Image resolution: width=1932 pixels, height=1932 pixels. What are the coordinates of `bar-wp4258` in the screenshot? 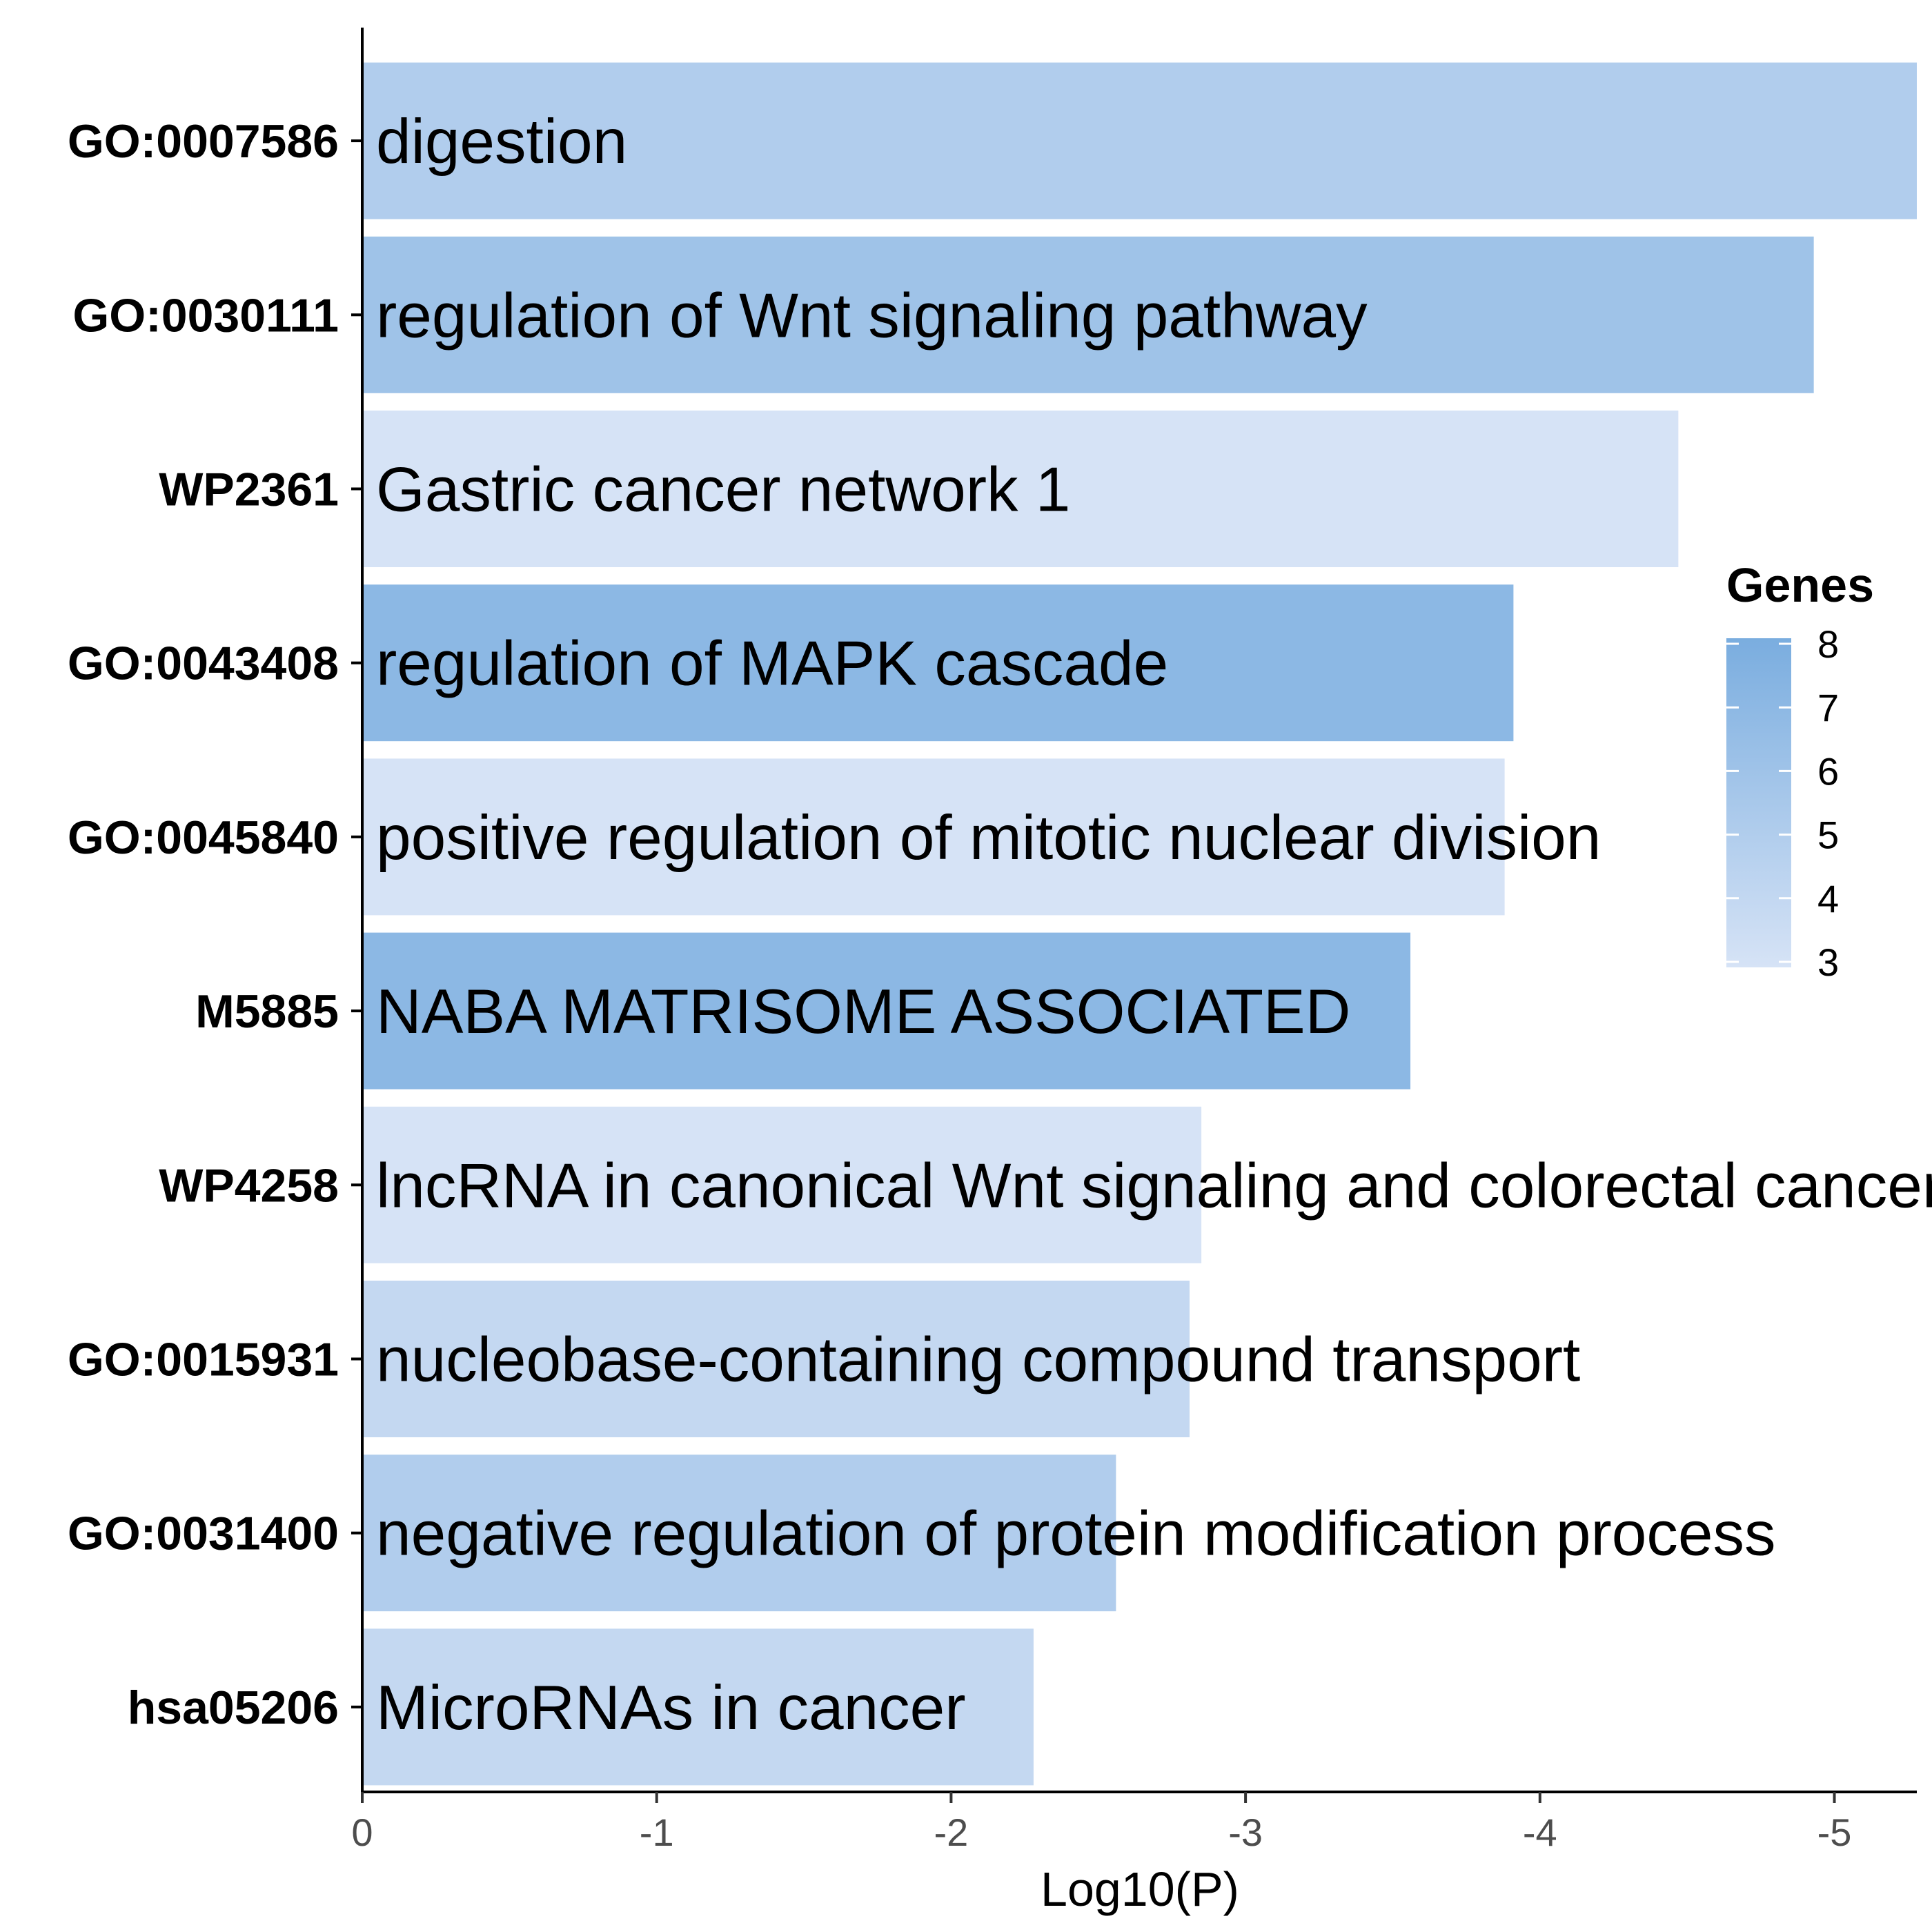 It's located at (782, 1184).